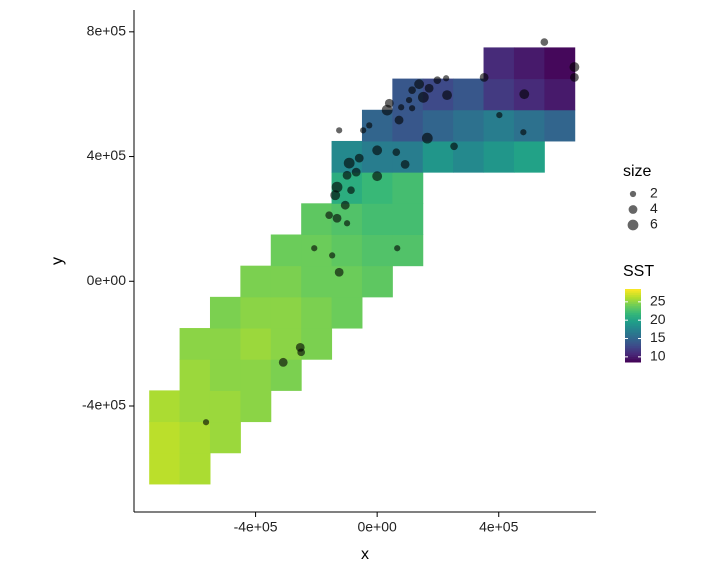  I want to click on color-legend-title: SST, so click(638, 271).